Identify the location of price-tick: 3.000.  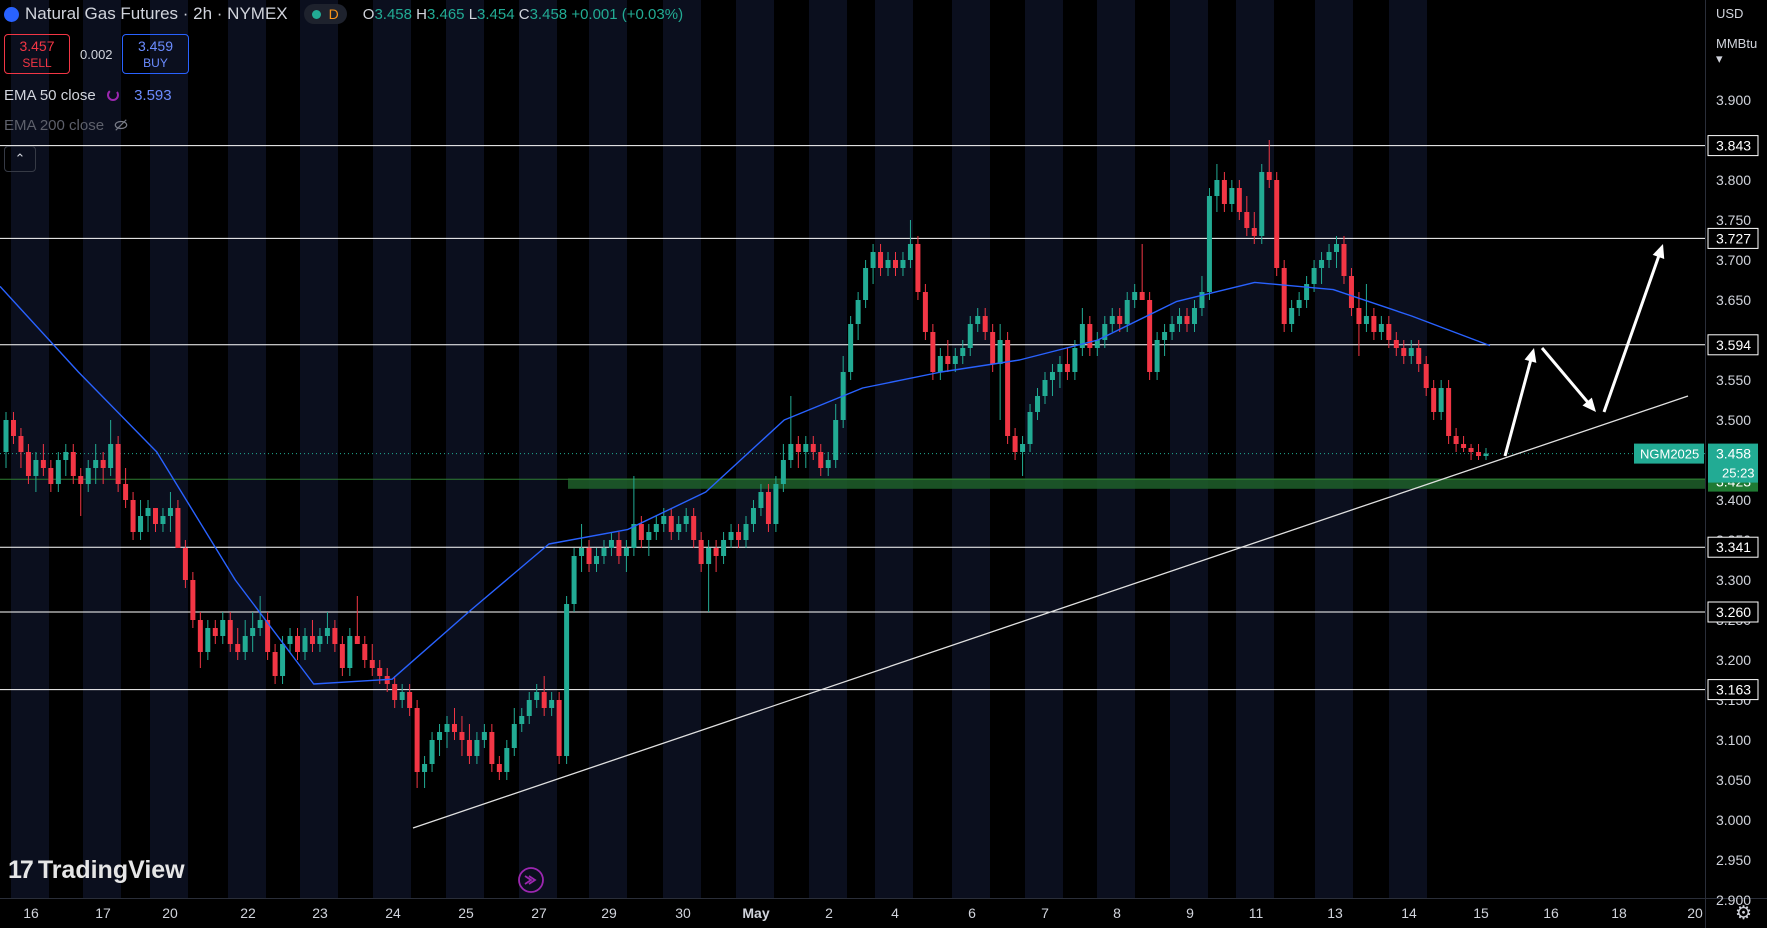
(1733, 820).